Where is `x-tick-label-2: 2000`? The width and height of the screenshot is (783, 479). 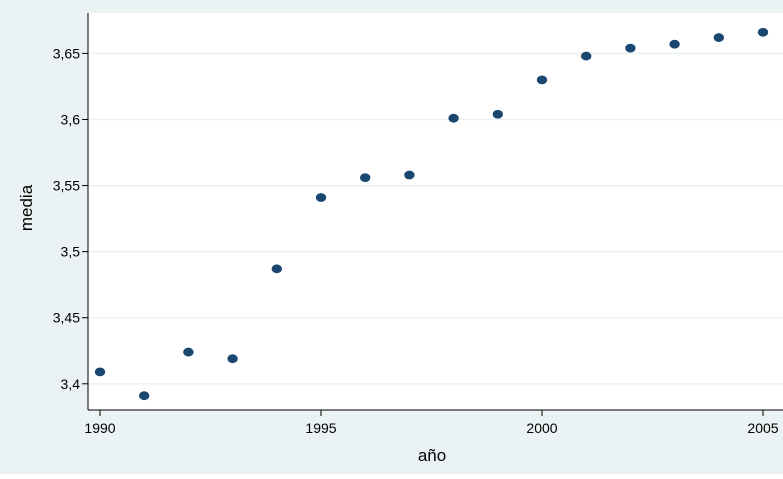
x-tick-label-2: 2000 is located at coordinates (541, 428).